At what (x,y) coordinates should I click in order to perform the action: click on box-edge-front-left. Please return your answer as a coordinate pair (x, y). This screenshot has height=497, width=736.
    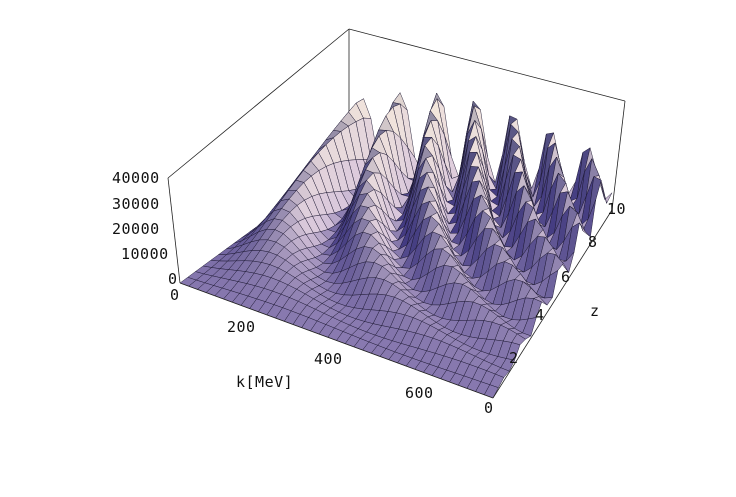
    Looking at the image, I should click on (336, 340).